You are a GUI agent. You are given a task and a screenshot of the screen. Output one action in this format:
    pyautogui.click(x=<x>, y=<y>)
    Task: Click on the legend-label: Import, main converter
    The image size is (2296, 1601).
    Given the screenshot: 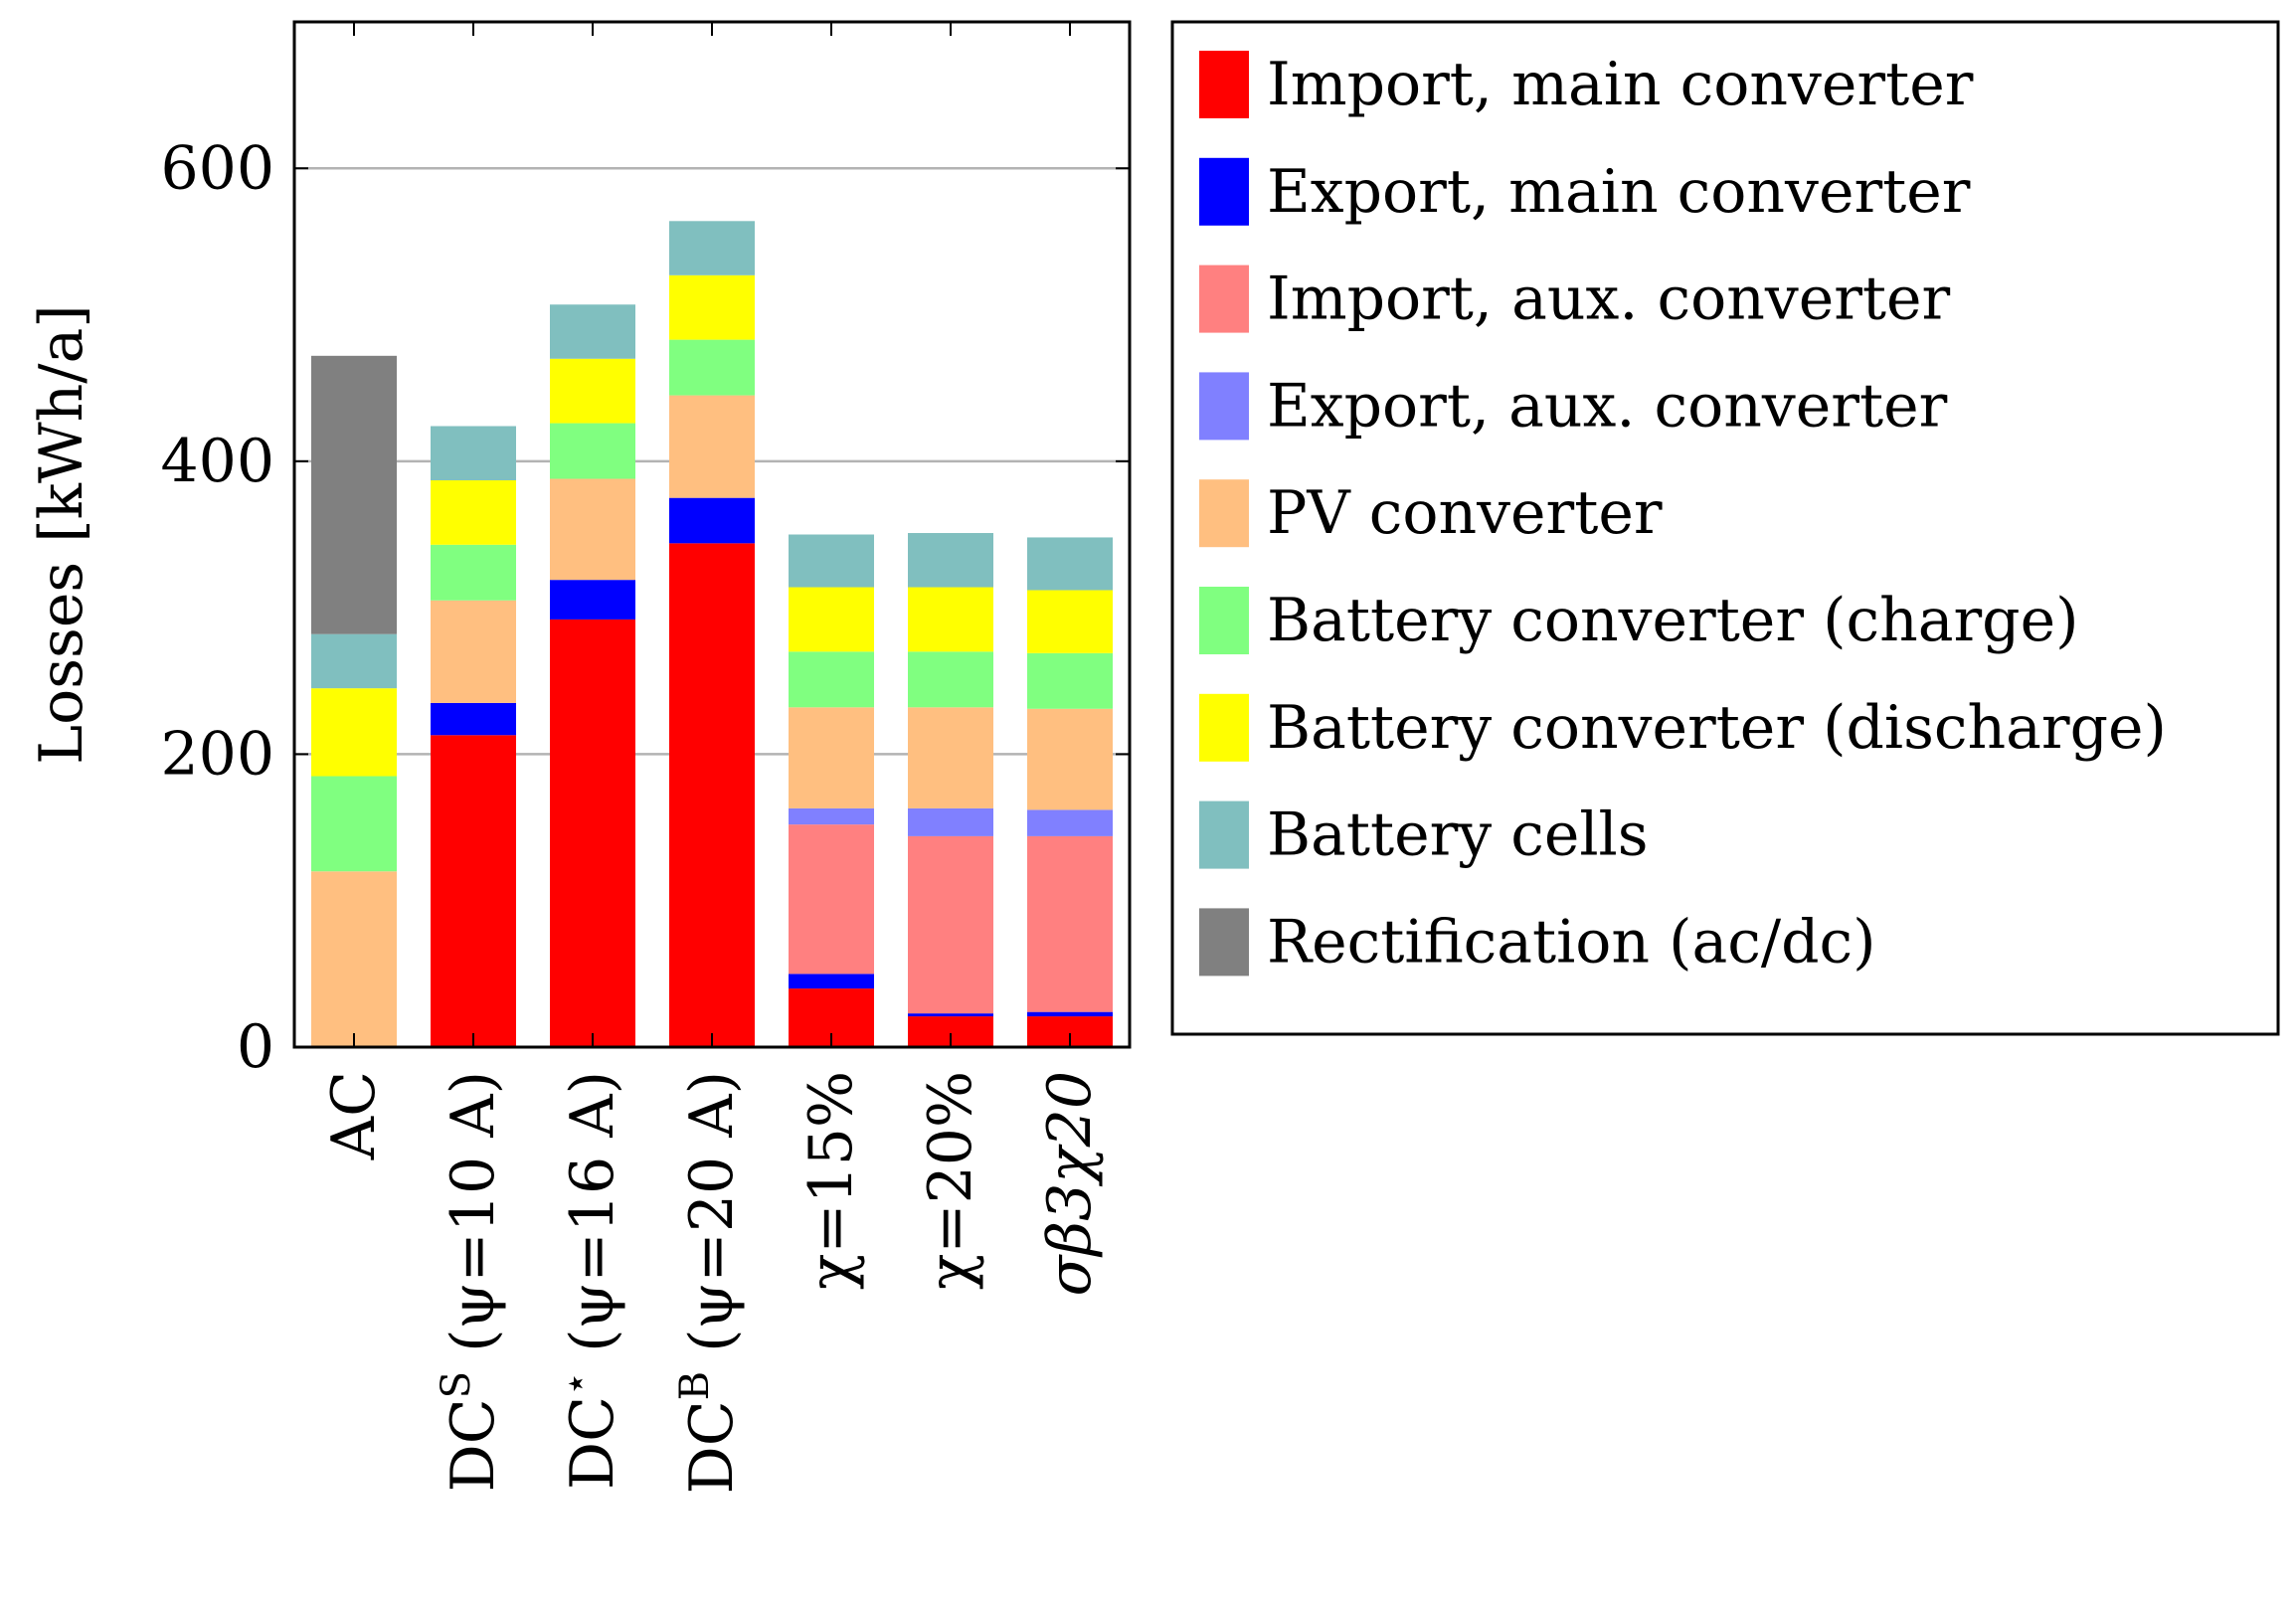 What is the action you would take?
    pyautogui.click(x=1620, y=84)
    